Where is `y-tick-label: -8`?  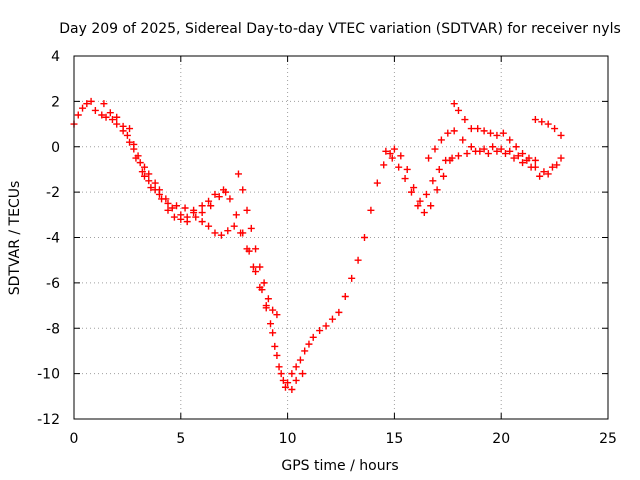 y-tick-label: -8 is located at coordinates (53, 329).